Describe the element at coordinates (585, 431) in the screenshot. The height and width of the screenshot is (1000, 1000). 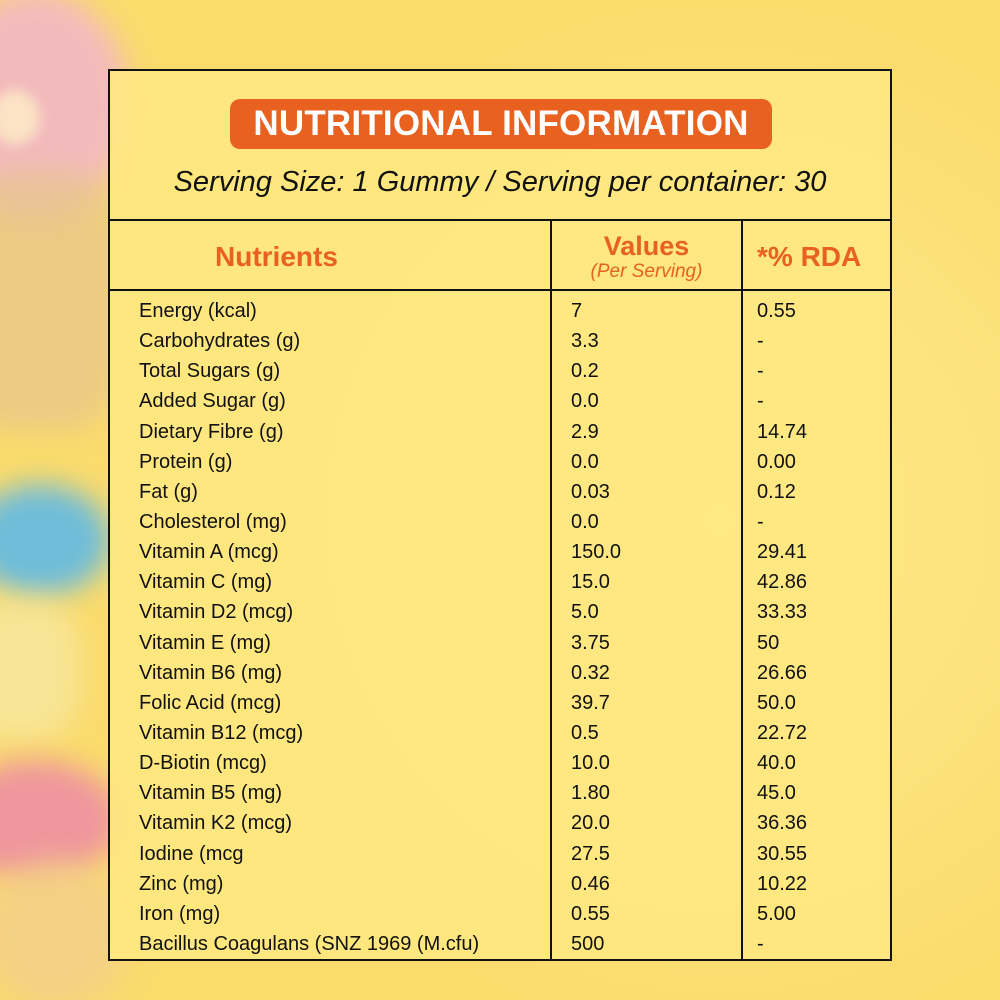
I see `nutrient-value: 2.9` at that location.